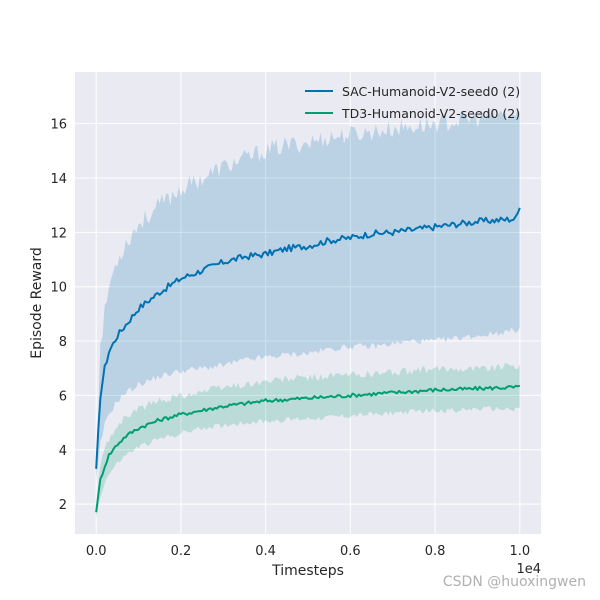  What do you see at coordinates (58, 315) in the screenshot?
I see `y-tick-labels: 2 4 6 8 10 12 14 16` at bounding box center [58, 315].